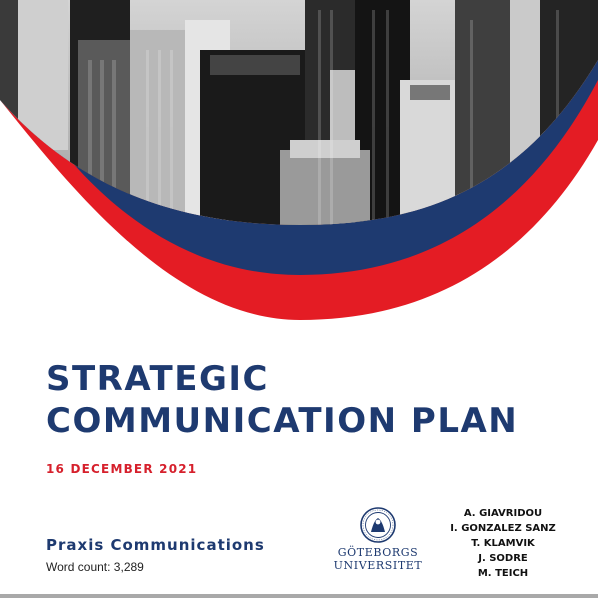  Describe the element at coordinates (378, 552) in the screenshot. I see `university-name-line-1: GÖTEBORGS` at that location.